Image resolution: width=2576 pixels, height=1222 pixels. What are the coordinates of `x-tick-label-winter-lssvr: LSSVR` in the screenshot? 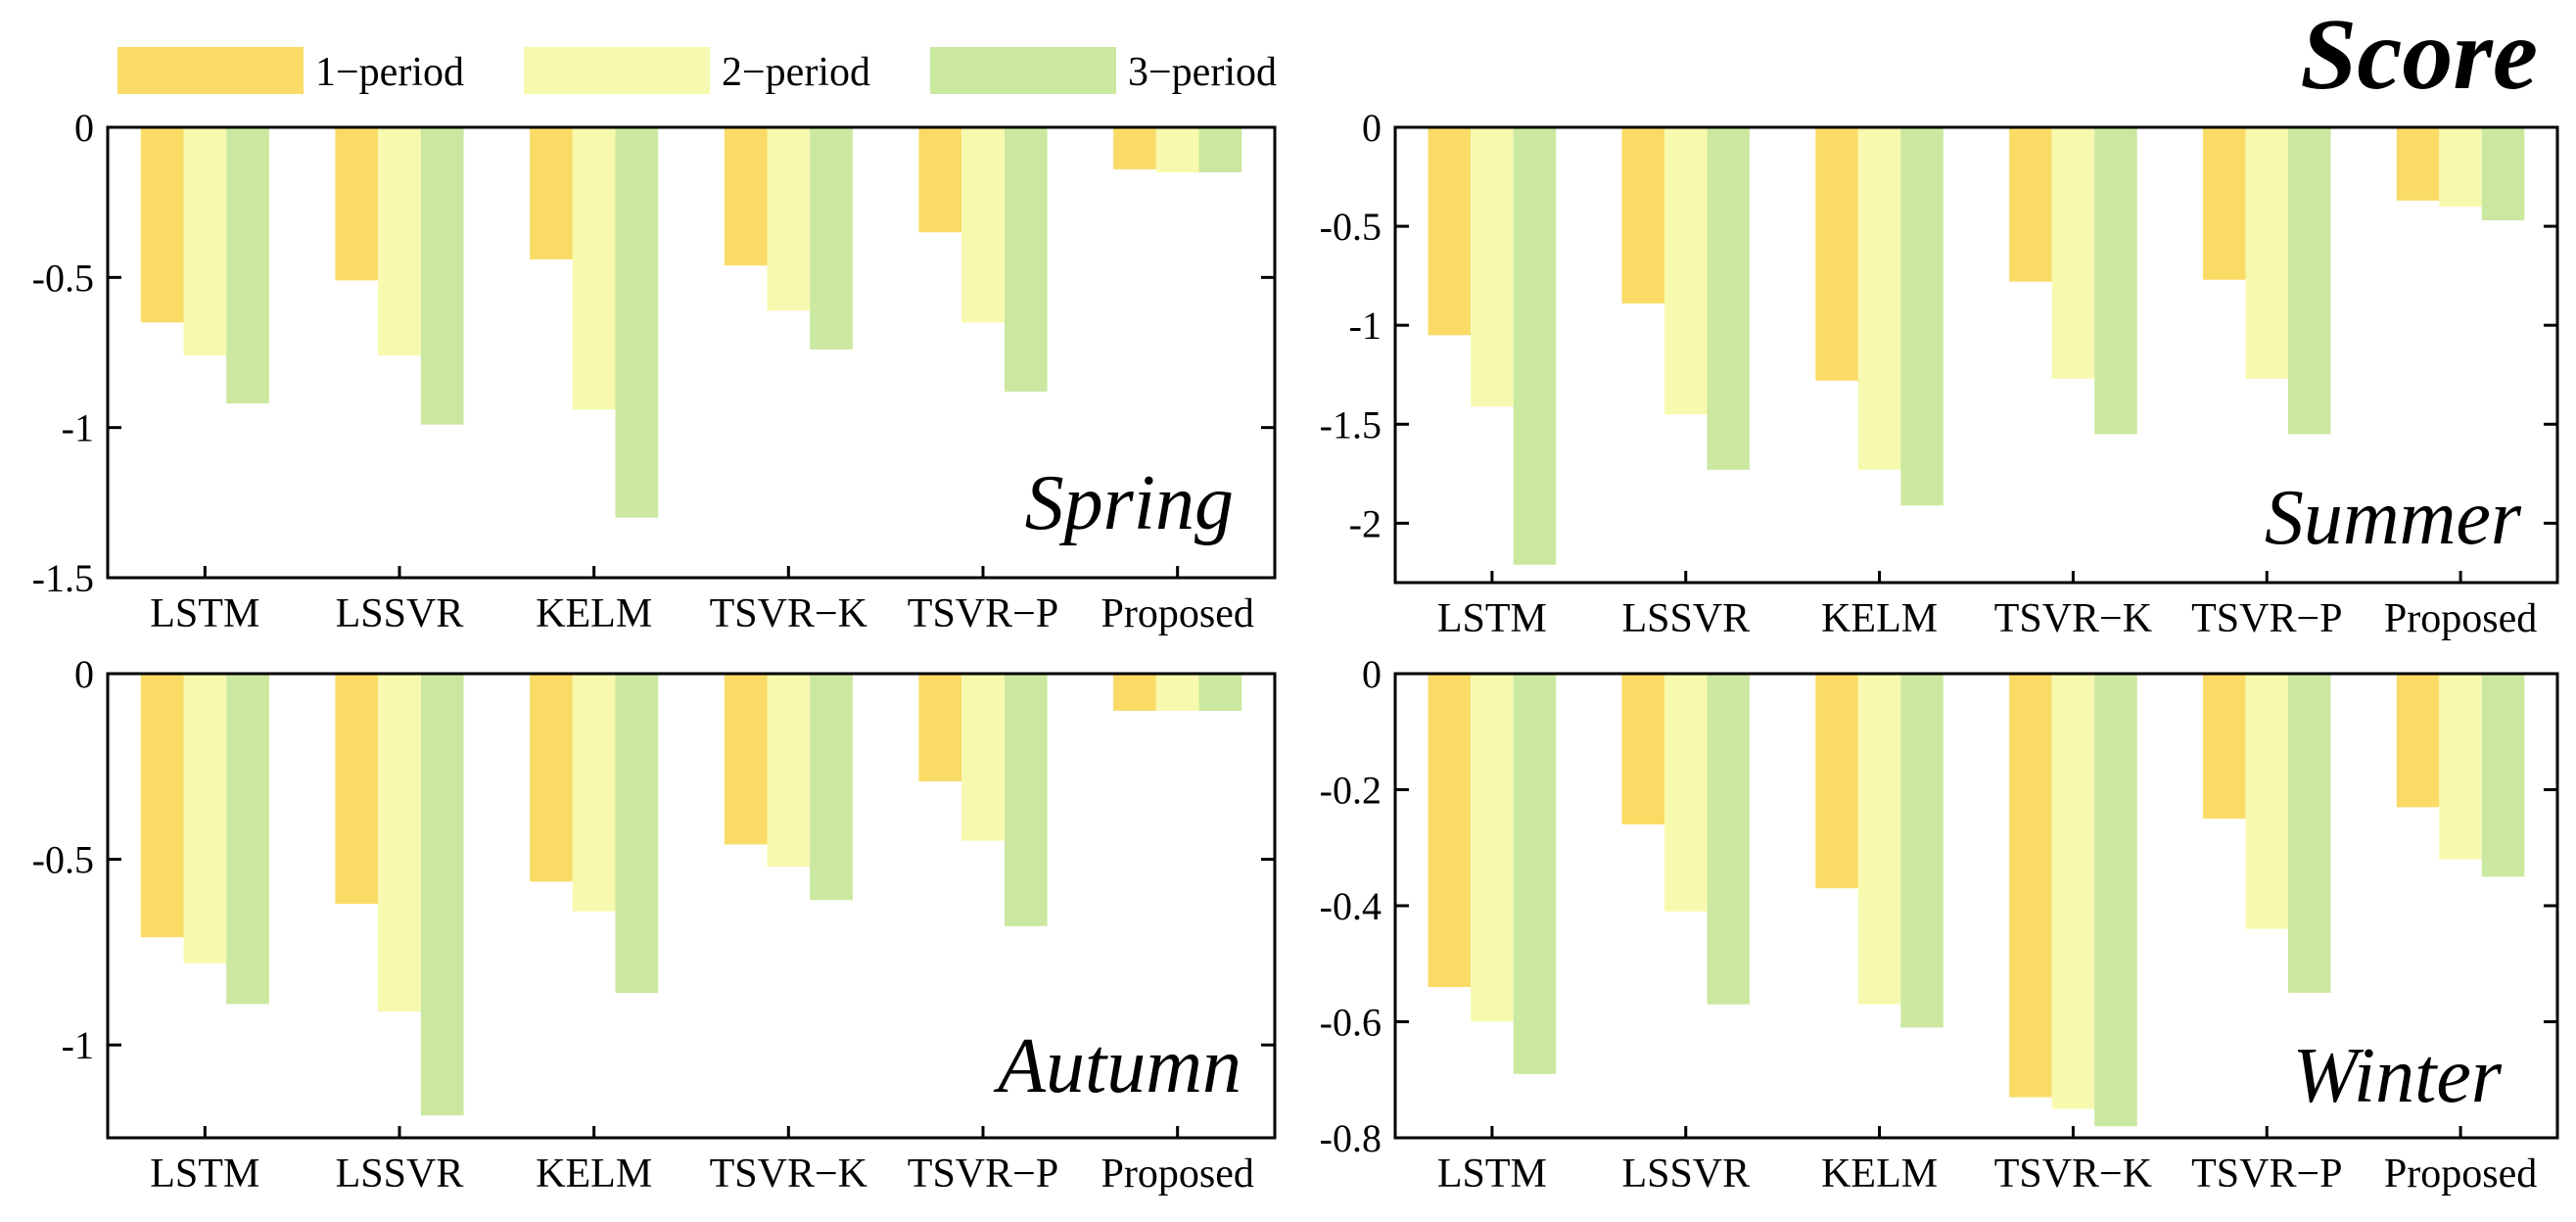 It's located at (1685, 1174).